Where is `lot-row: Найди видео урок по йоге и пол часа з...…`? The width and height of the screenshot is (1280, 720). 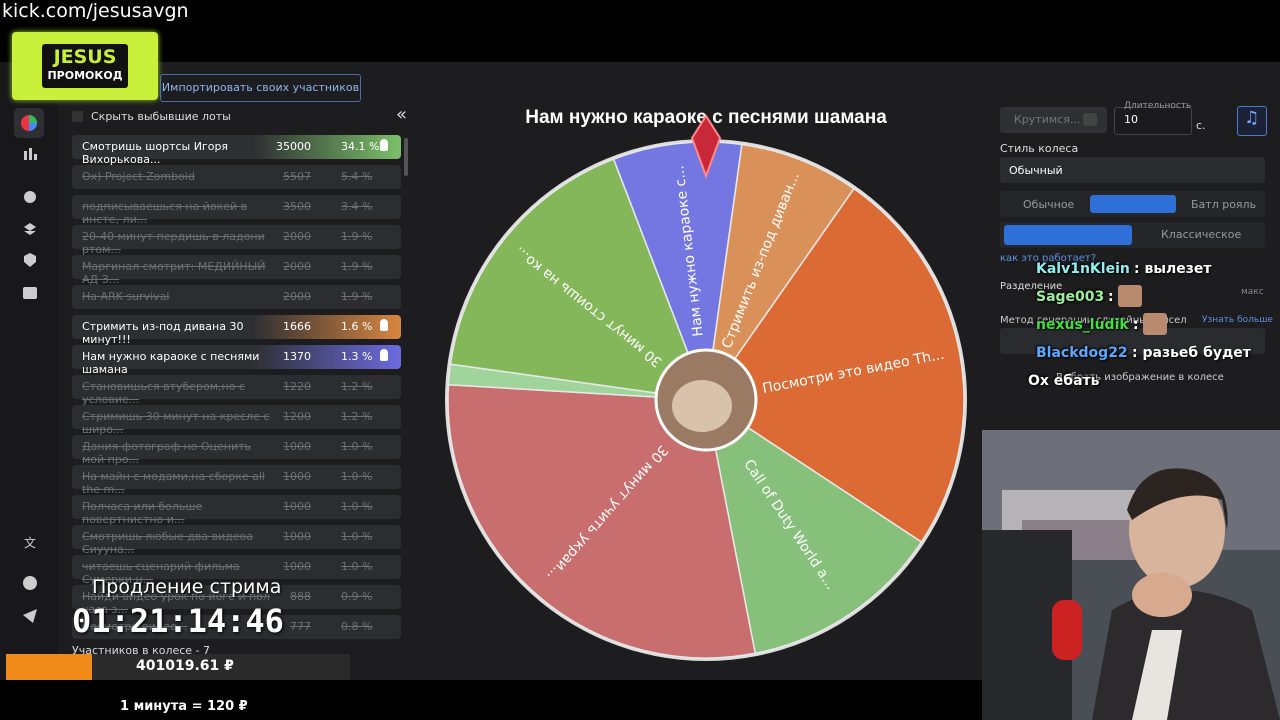 lot-row: Найди видео урок по йоге и пол часа з...… is located at coordinates (236, 600).